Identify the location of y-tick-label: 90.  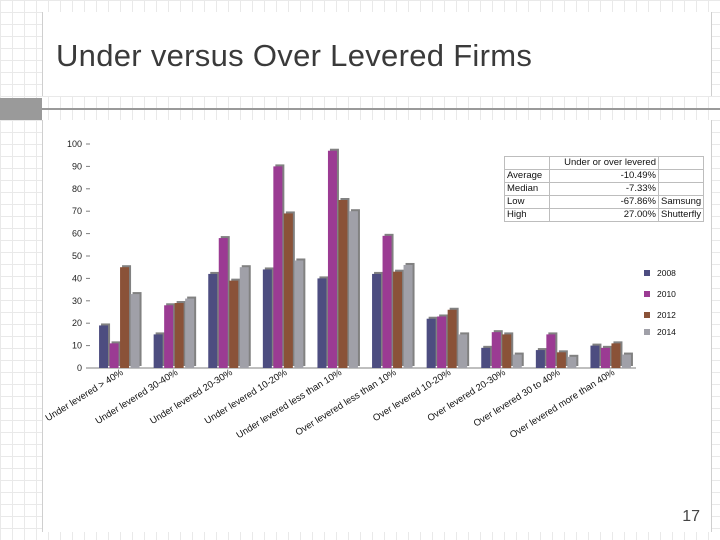
(77, 166).